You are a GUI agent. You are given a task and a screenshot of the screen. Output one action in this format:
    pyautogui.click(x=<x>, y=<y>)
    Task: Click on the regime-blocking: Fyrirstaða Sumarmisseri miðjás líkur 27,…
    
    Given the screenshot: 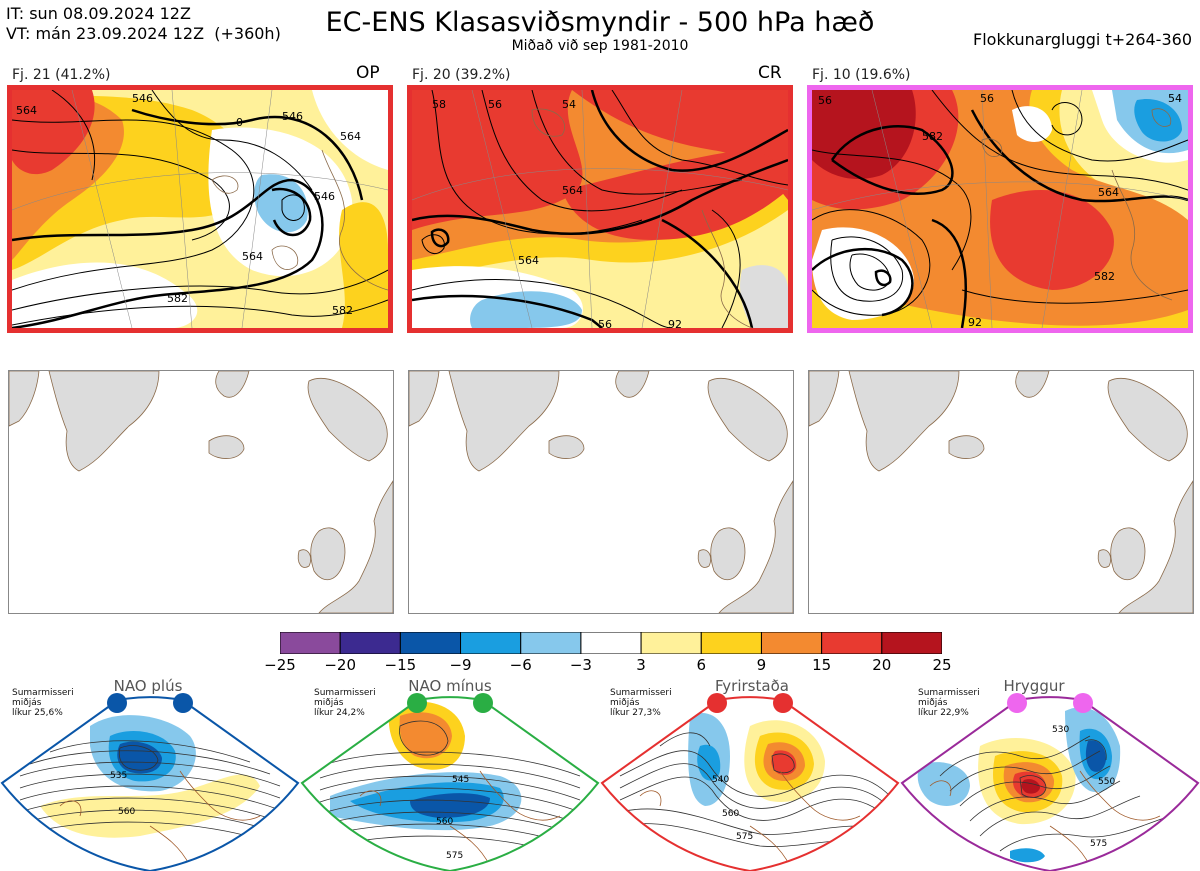 What is the action you would take?
    pyautogui.click(x=750, y=773)
    